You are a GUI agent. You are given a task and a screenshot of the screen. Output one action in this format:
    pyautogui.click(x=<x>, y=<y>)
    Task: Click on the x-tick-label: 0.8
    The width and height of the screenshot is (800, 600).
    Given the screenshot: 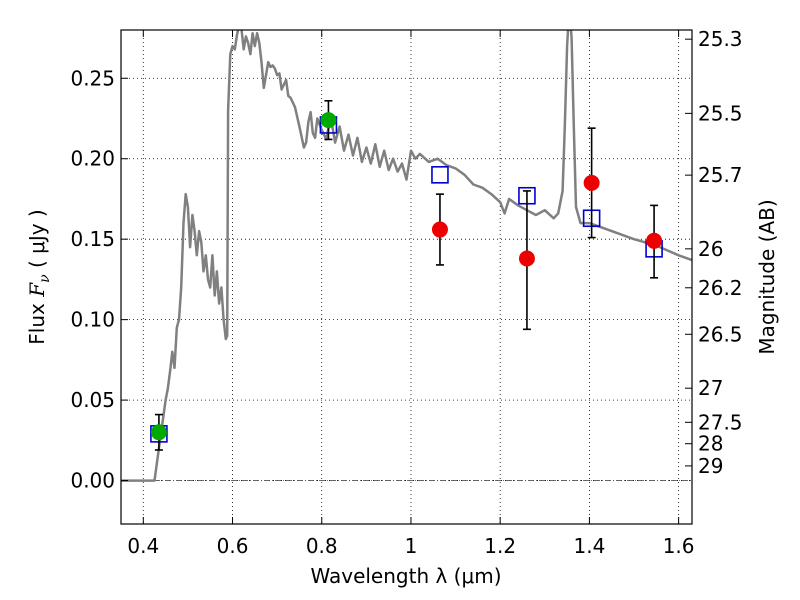 What is the action you would take?
    pyautogui.click(x=322, y=546)
    